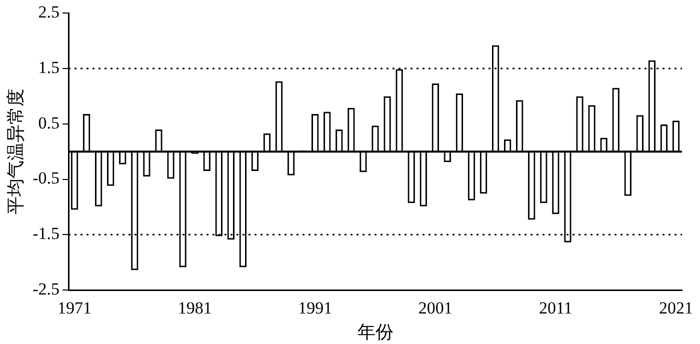 This screenshot has height=344, width=700. Describe the element at coordinates (46, 288) in the screenshot. I see `y-tick-label: -2.5` at that location.